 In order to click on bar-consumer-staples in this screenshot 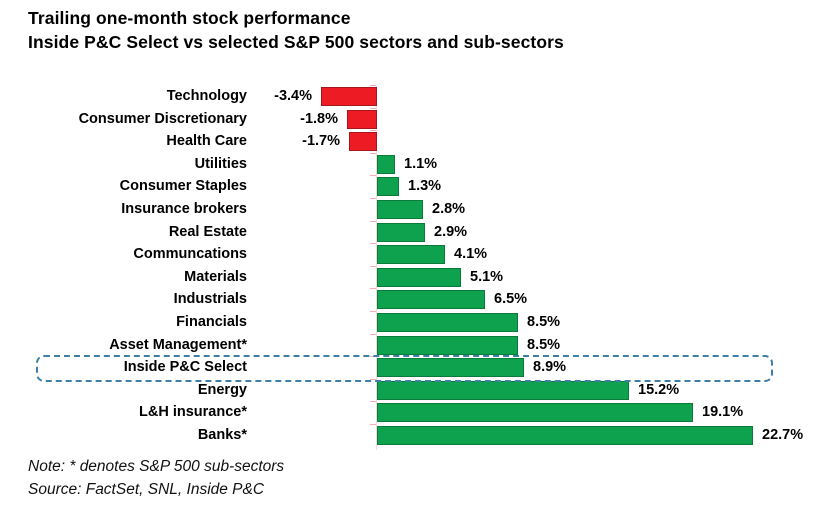, I will do `click(388, 186)`.